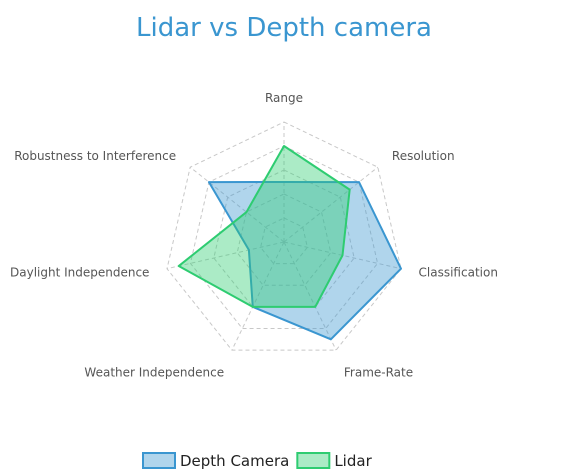 This screenshot has height=475, width=568. Describe the element at coordinates (79, 273) in the screenshot. I see `axis-label-daylight-independence: Daylight Independence` at that location.